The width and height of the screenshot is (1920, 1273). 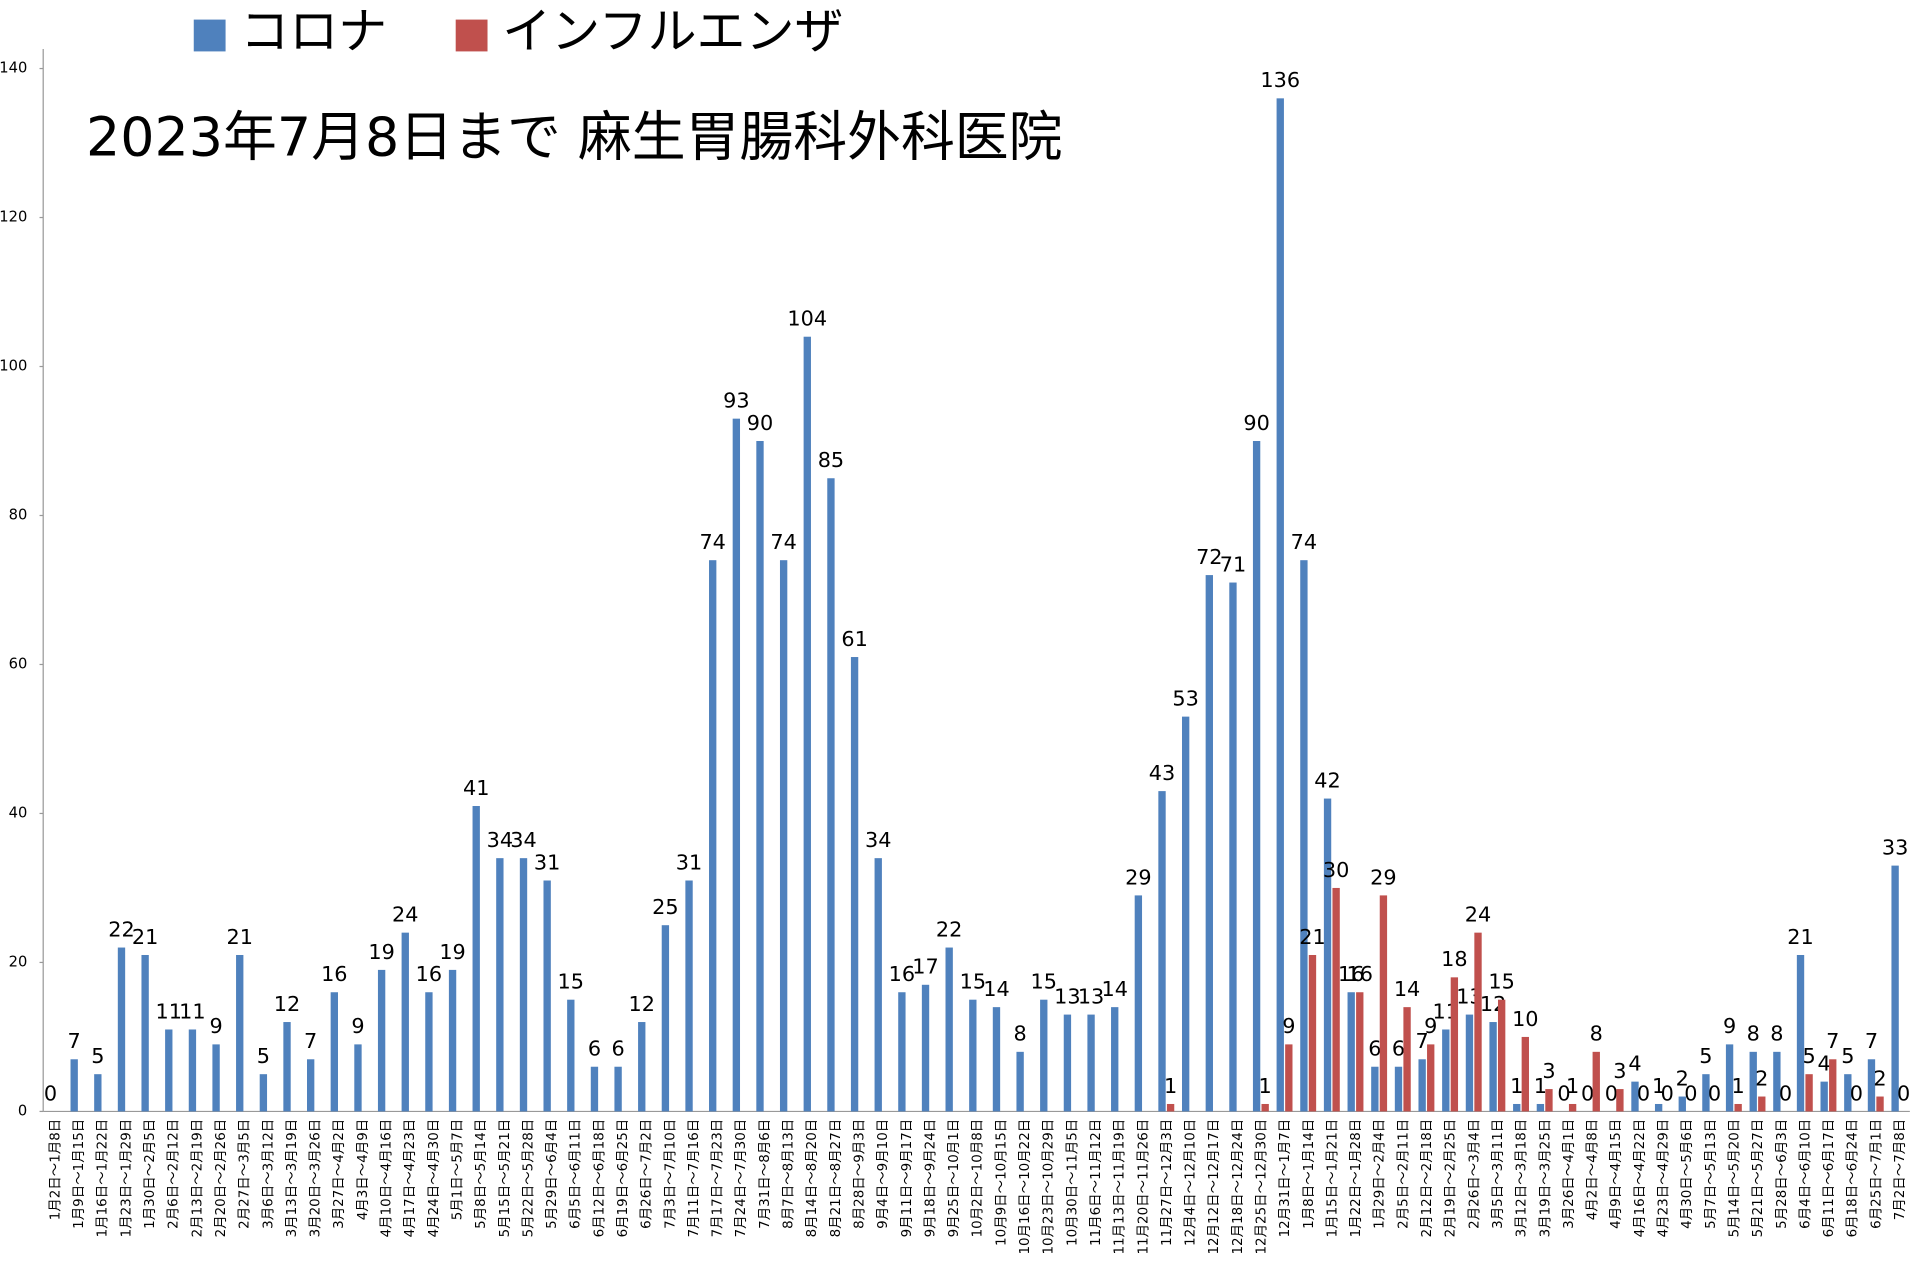 What do you see at coordinates (245, 1174) in the screenshot?
I see `x-tick-label: 2月27日～3月5日` at bounding box center [245, 1174].